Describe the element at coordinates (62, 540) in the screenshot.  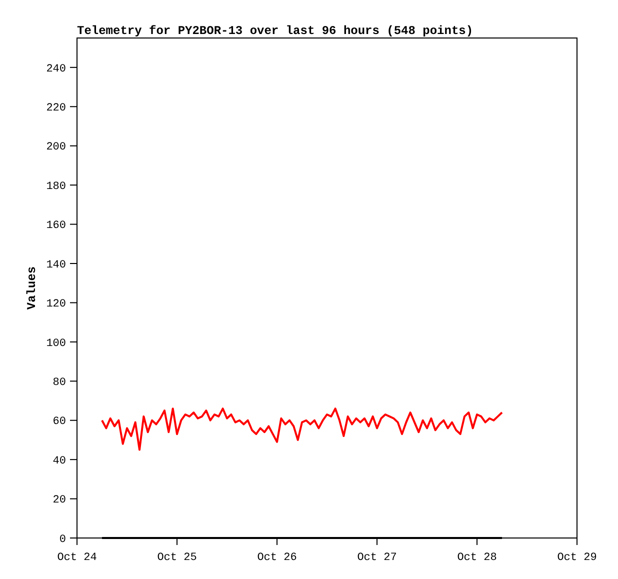
I see `y-tick-label: 0` at that location.